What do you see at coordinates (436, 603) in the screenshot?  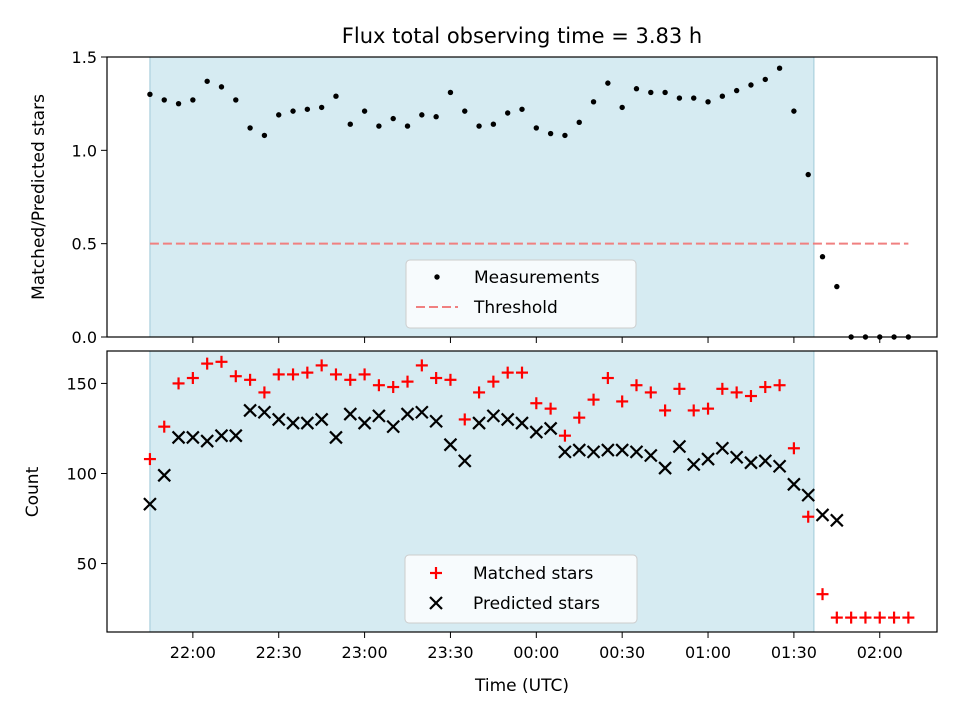 I see `legend-predicted-marker` at bounding box center [436, 603].